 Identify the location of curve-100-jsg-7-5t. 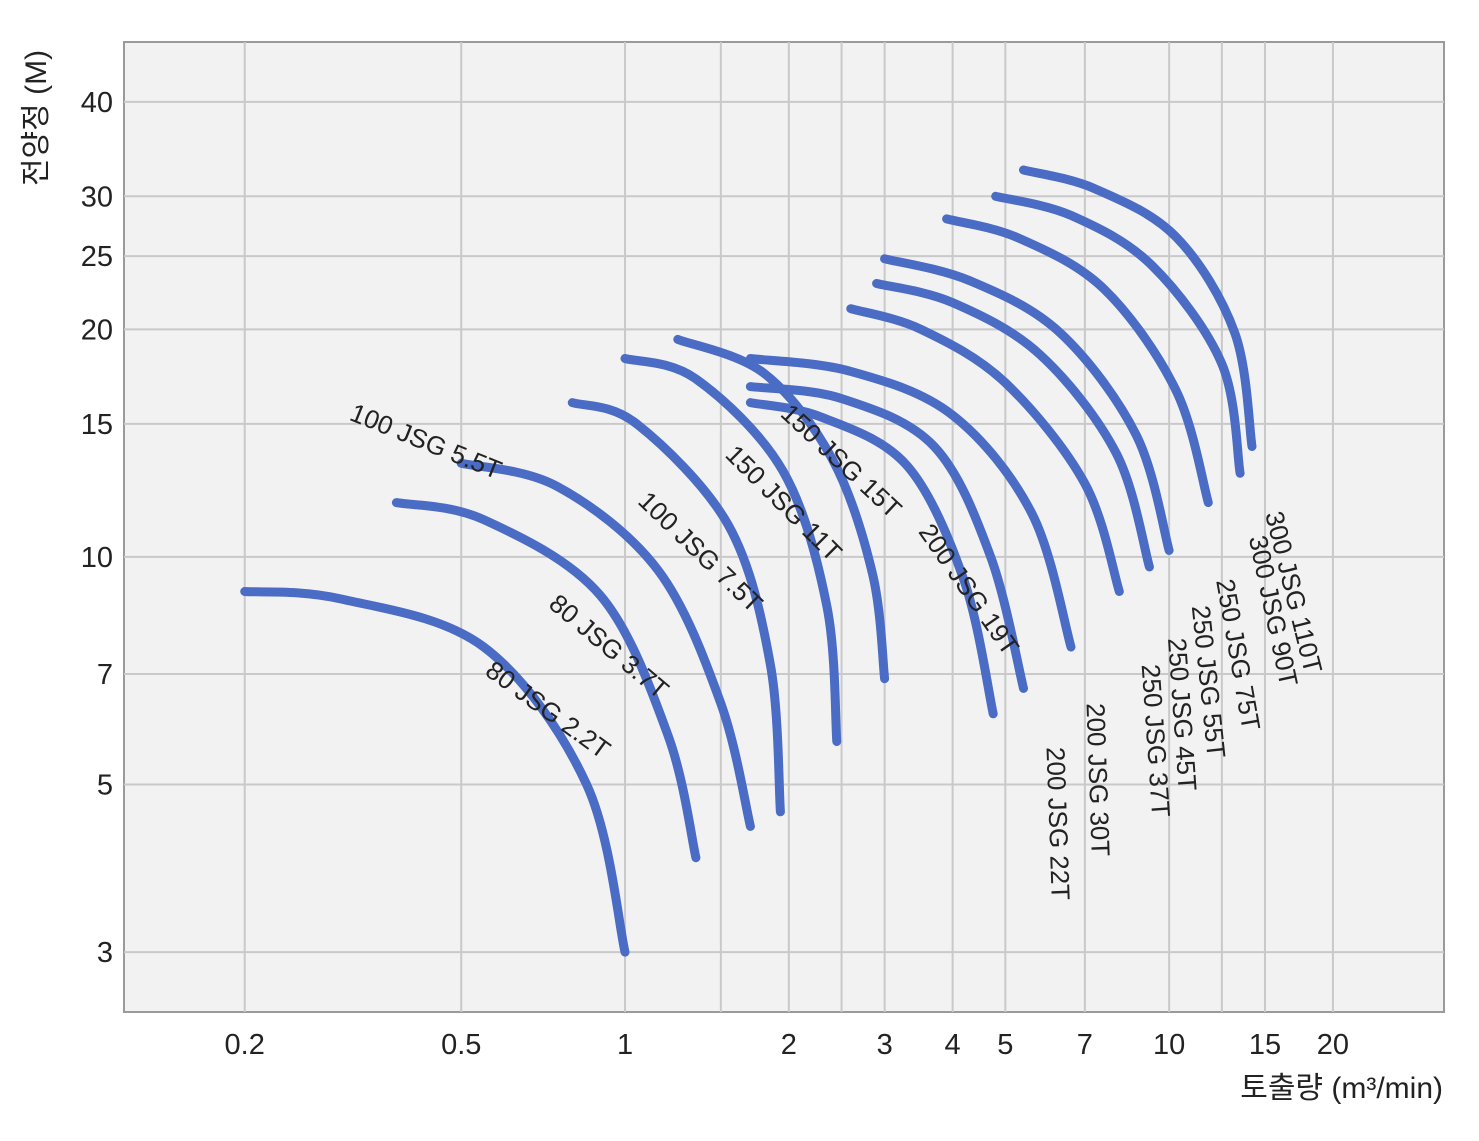
(676, 607).